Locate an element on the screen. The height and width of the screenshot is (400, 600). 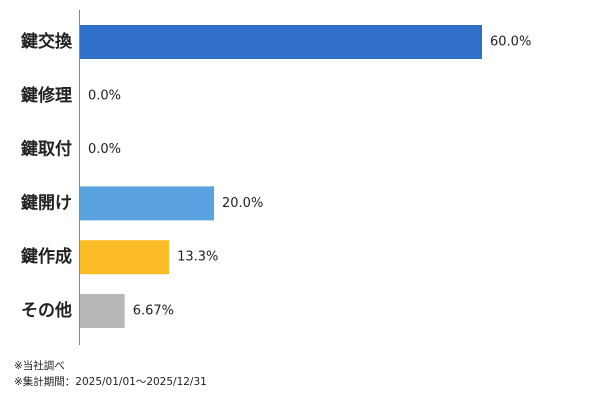
note: ※当社調べ is located at coordinates (39, 365).